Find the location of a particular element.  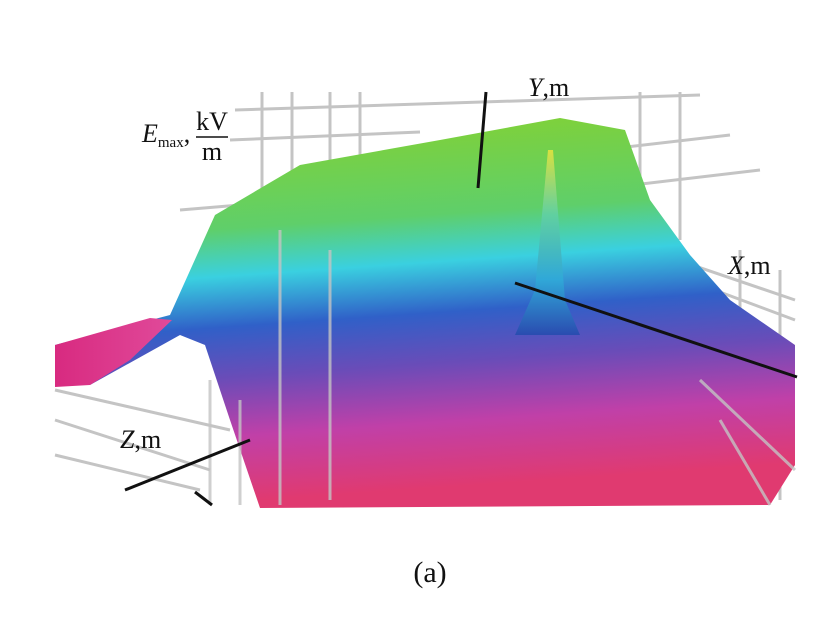

z-axis-tick is located at coordinates (203, 498).